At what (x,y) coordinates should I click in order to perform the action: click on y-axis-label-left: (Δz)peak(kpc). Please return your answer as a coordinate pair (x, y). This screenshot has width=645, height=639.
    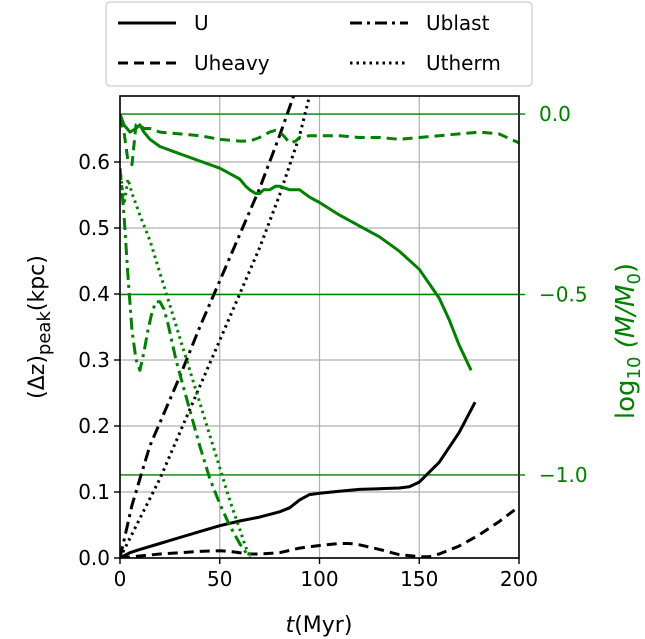
    Looking at the image, I should click on (40, 327).